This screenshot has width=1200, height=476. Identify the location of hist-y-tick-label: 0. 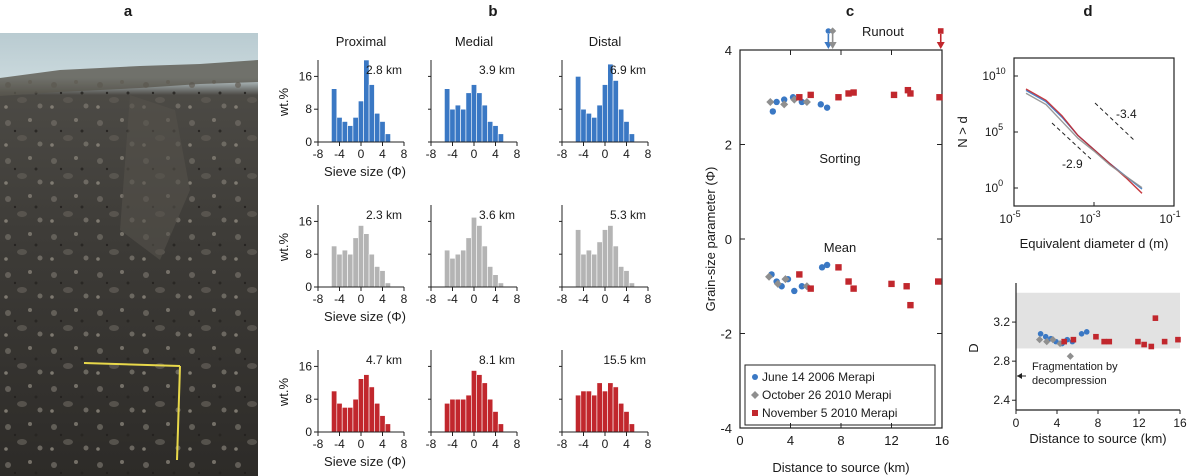
(308, 432).